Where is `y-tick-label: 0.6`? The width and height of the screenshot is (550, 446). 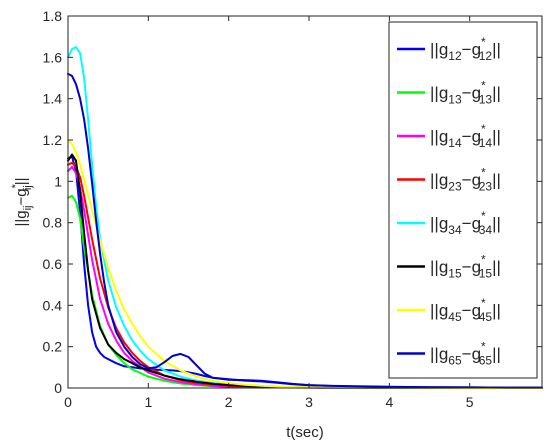 y-tick-label: 0.6 is located at coordinates (53, 264).